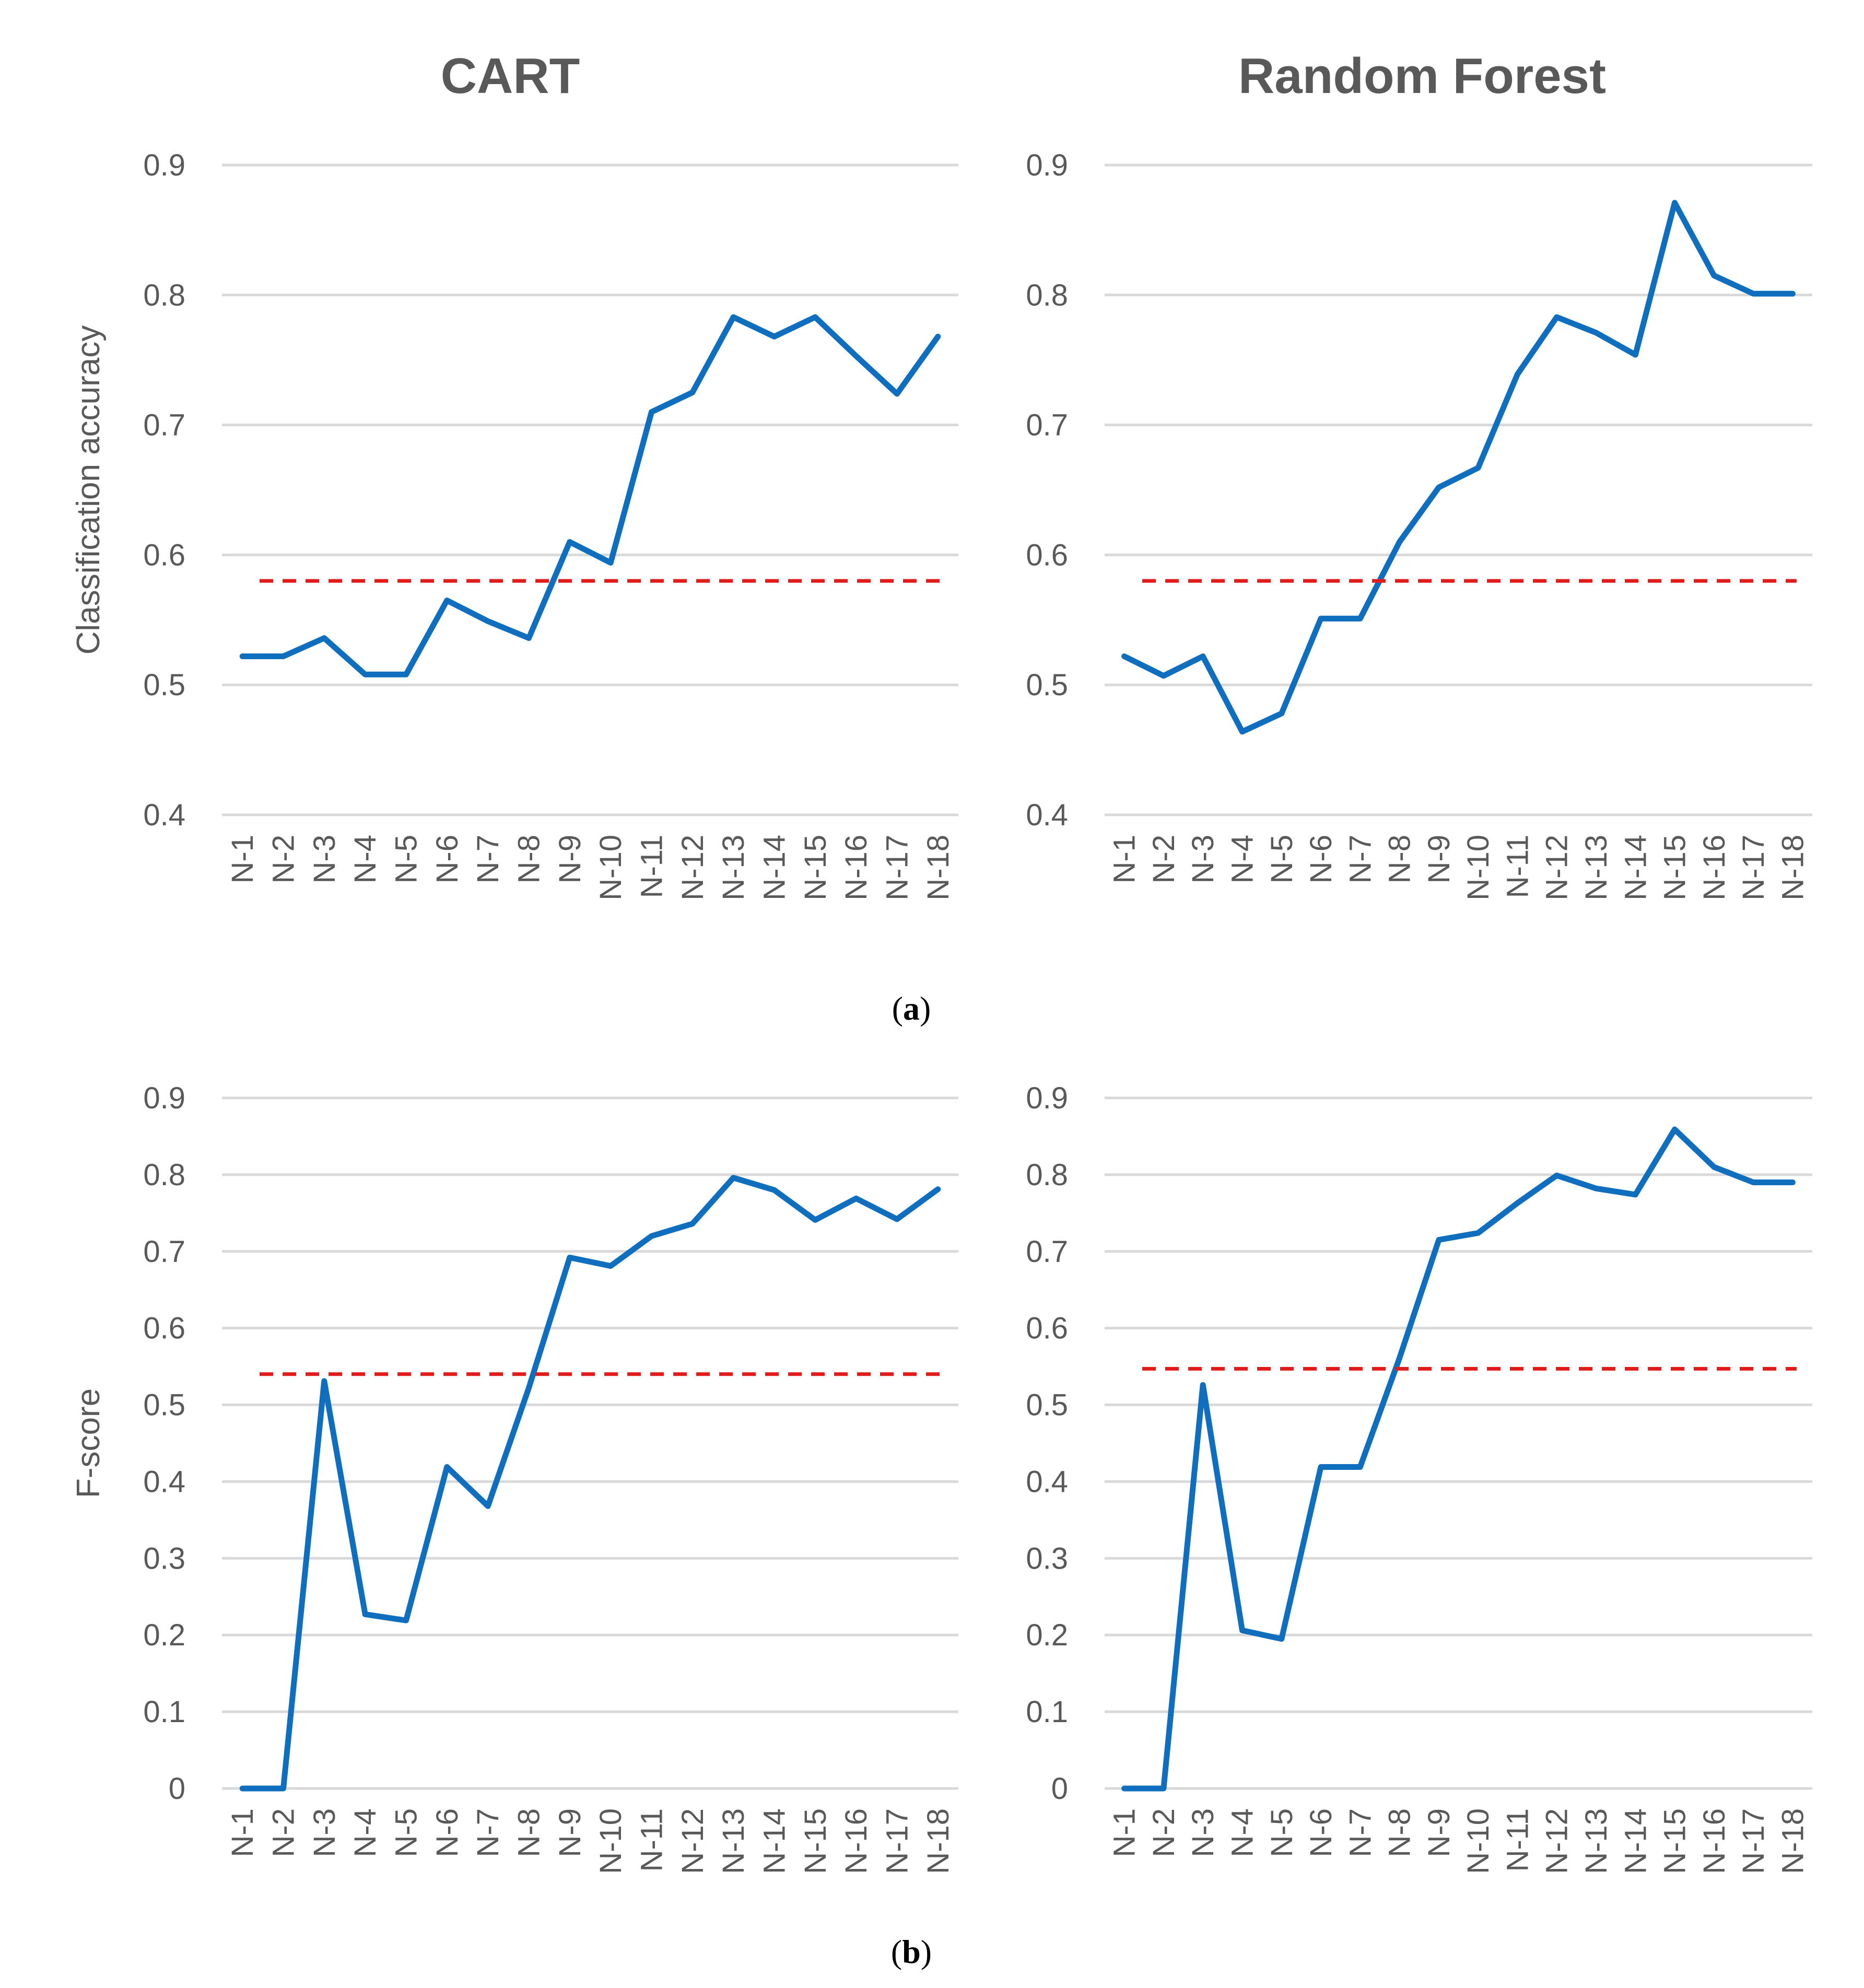 Image resolution: width=1864 pixels, height=1988 pixels. What do you see at coordinates (407, 1832) in the screenshot?
I see `x-tick-label: N-5` at bounding box center [407, 1832].